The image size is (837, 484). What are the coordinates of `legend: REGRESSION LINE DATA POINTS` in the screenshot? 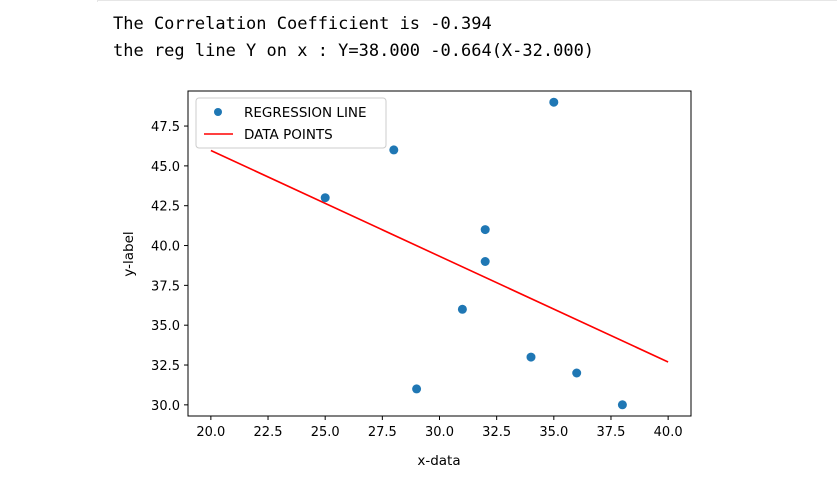 It's located at (291, 123).